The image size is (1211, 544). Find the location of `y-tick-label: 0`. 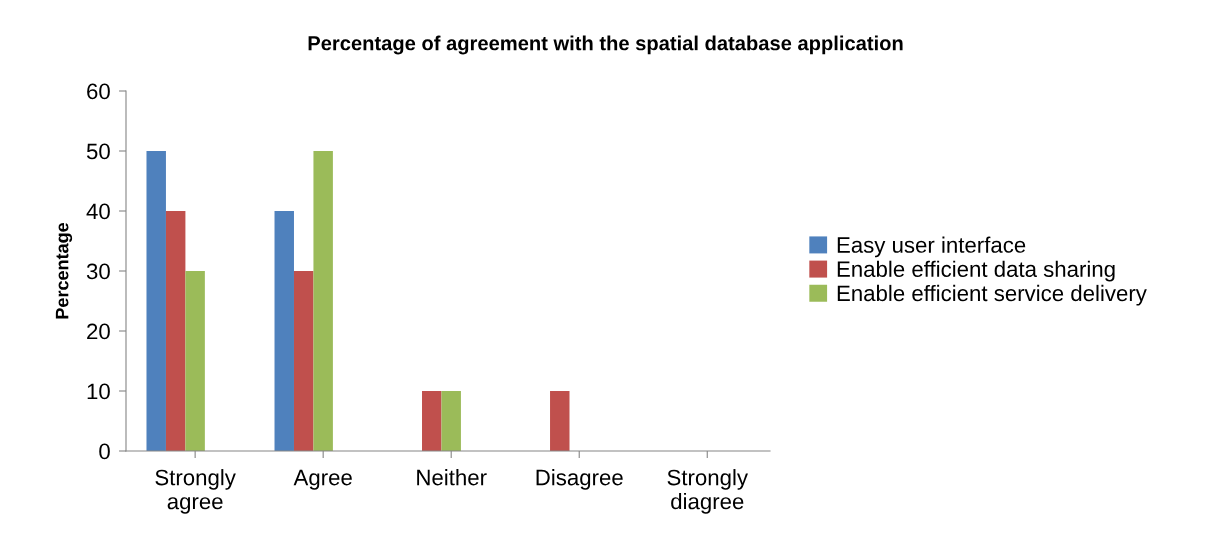

y-tick-label: 0 is located at coordinates (104, 451).